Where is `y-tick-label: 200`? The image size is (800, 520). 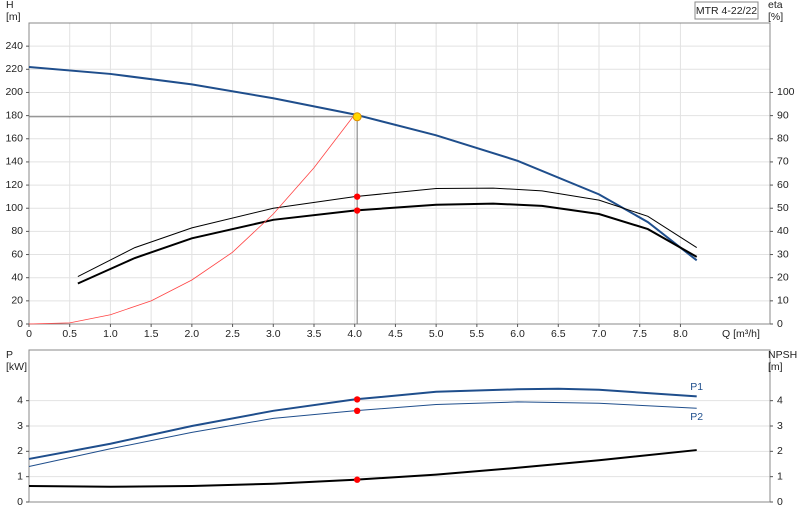 y-tick-label: 200 is located at coordinates (14, 92).